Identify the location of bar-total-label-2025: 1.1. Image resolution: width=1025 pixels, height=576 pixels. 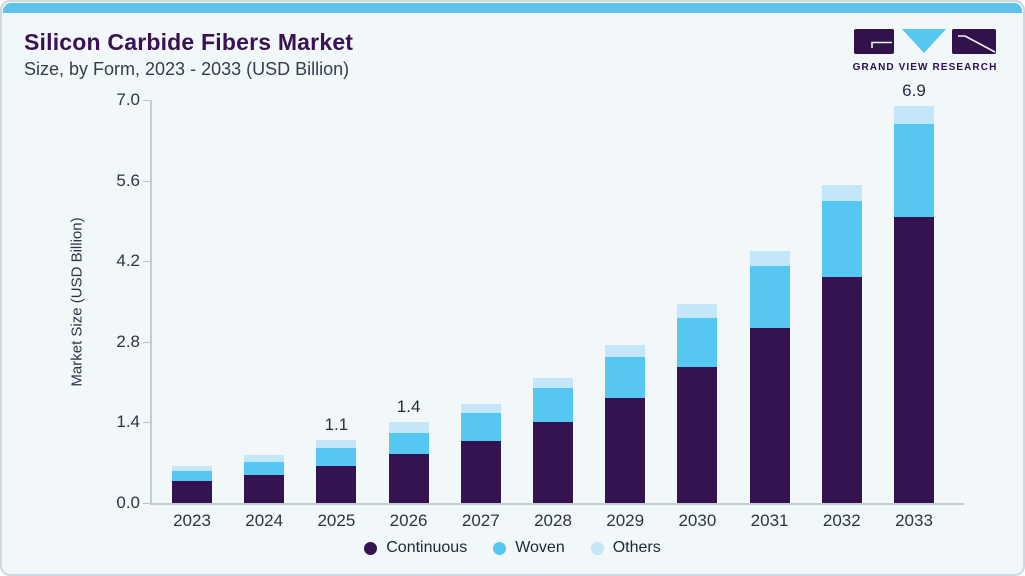
(336, 424).